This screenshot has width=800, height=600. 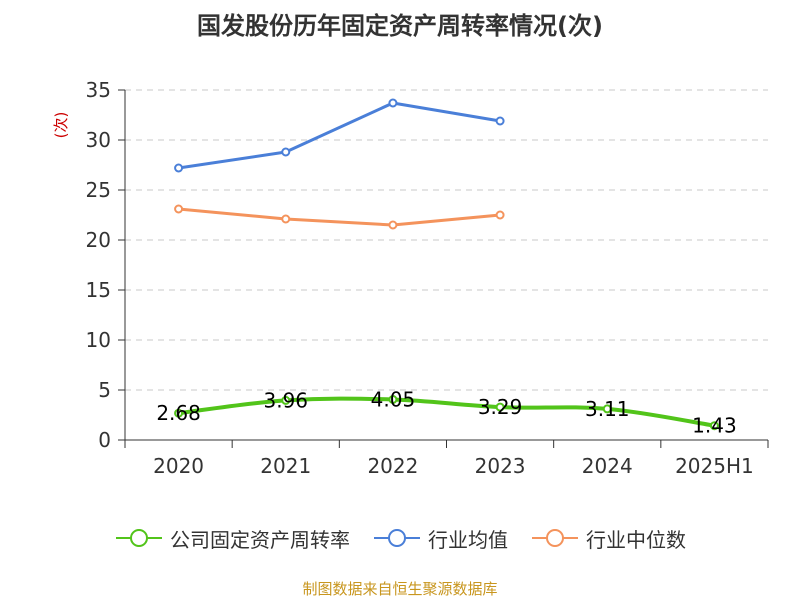 What do you see at coordinates (98, 190) in the screenshot?
I see `y-tick-label: 25` at bounding box center [98, 190].